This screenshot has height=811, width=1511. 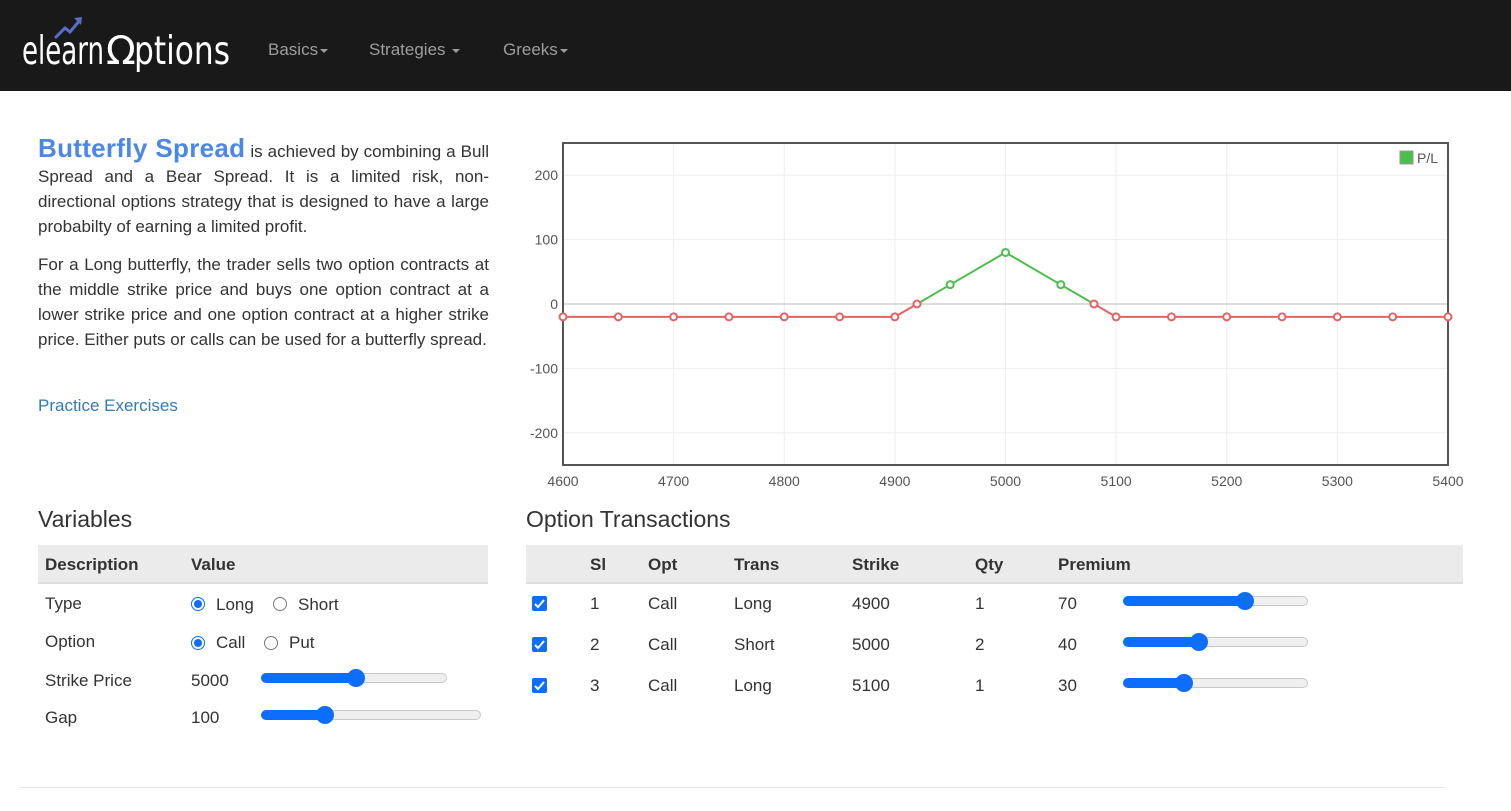 I want to click on row-1-qty: 1, so click(x=980, y=603).